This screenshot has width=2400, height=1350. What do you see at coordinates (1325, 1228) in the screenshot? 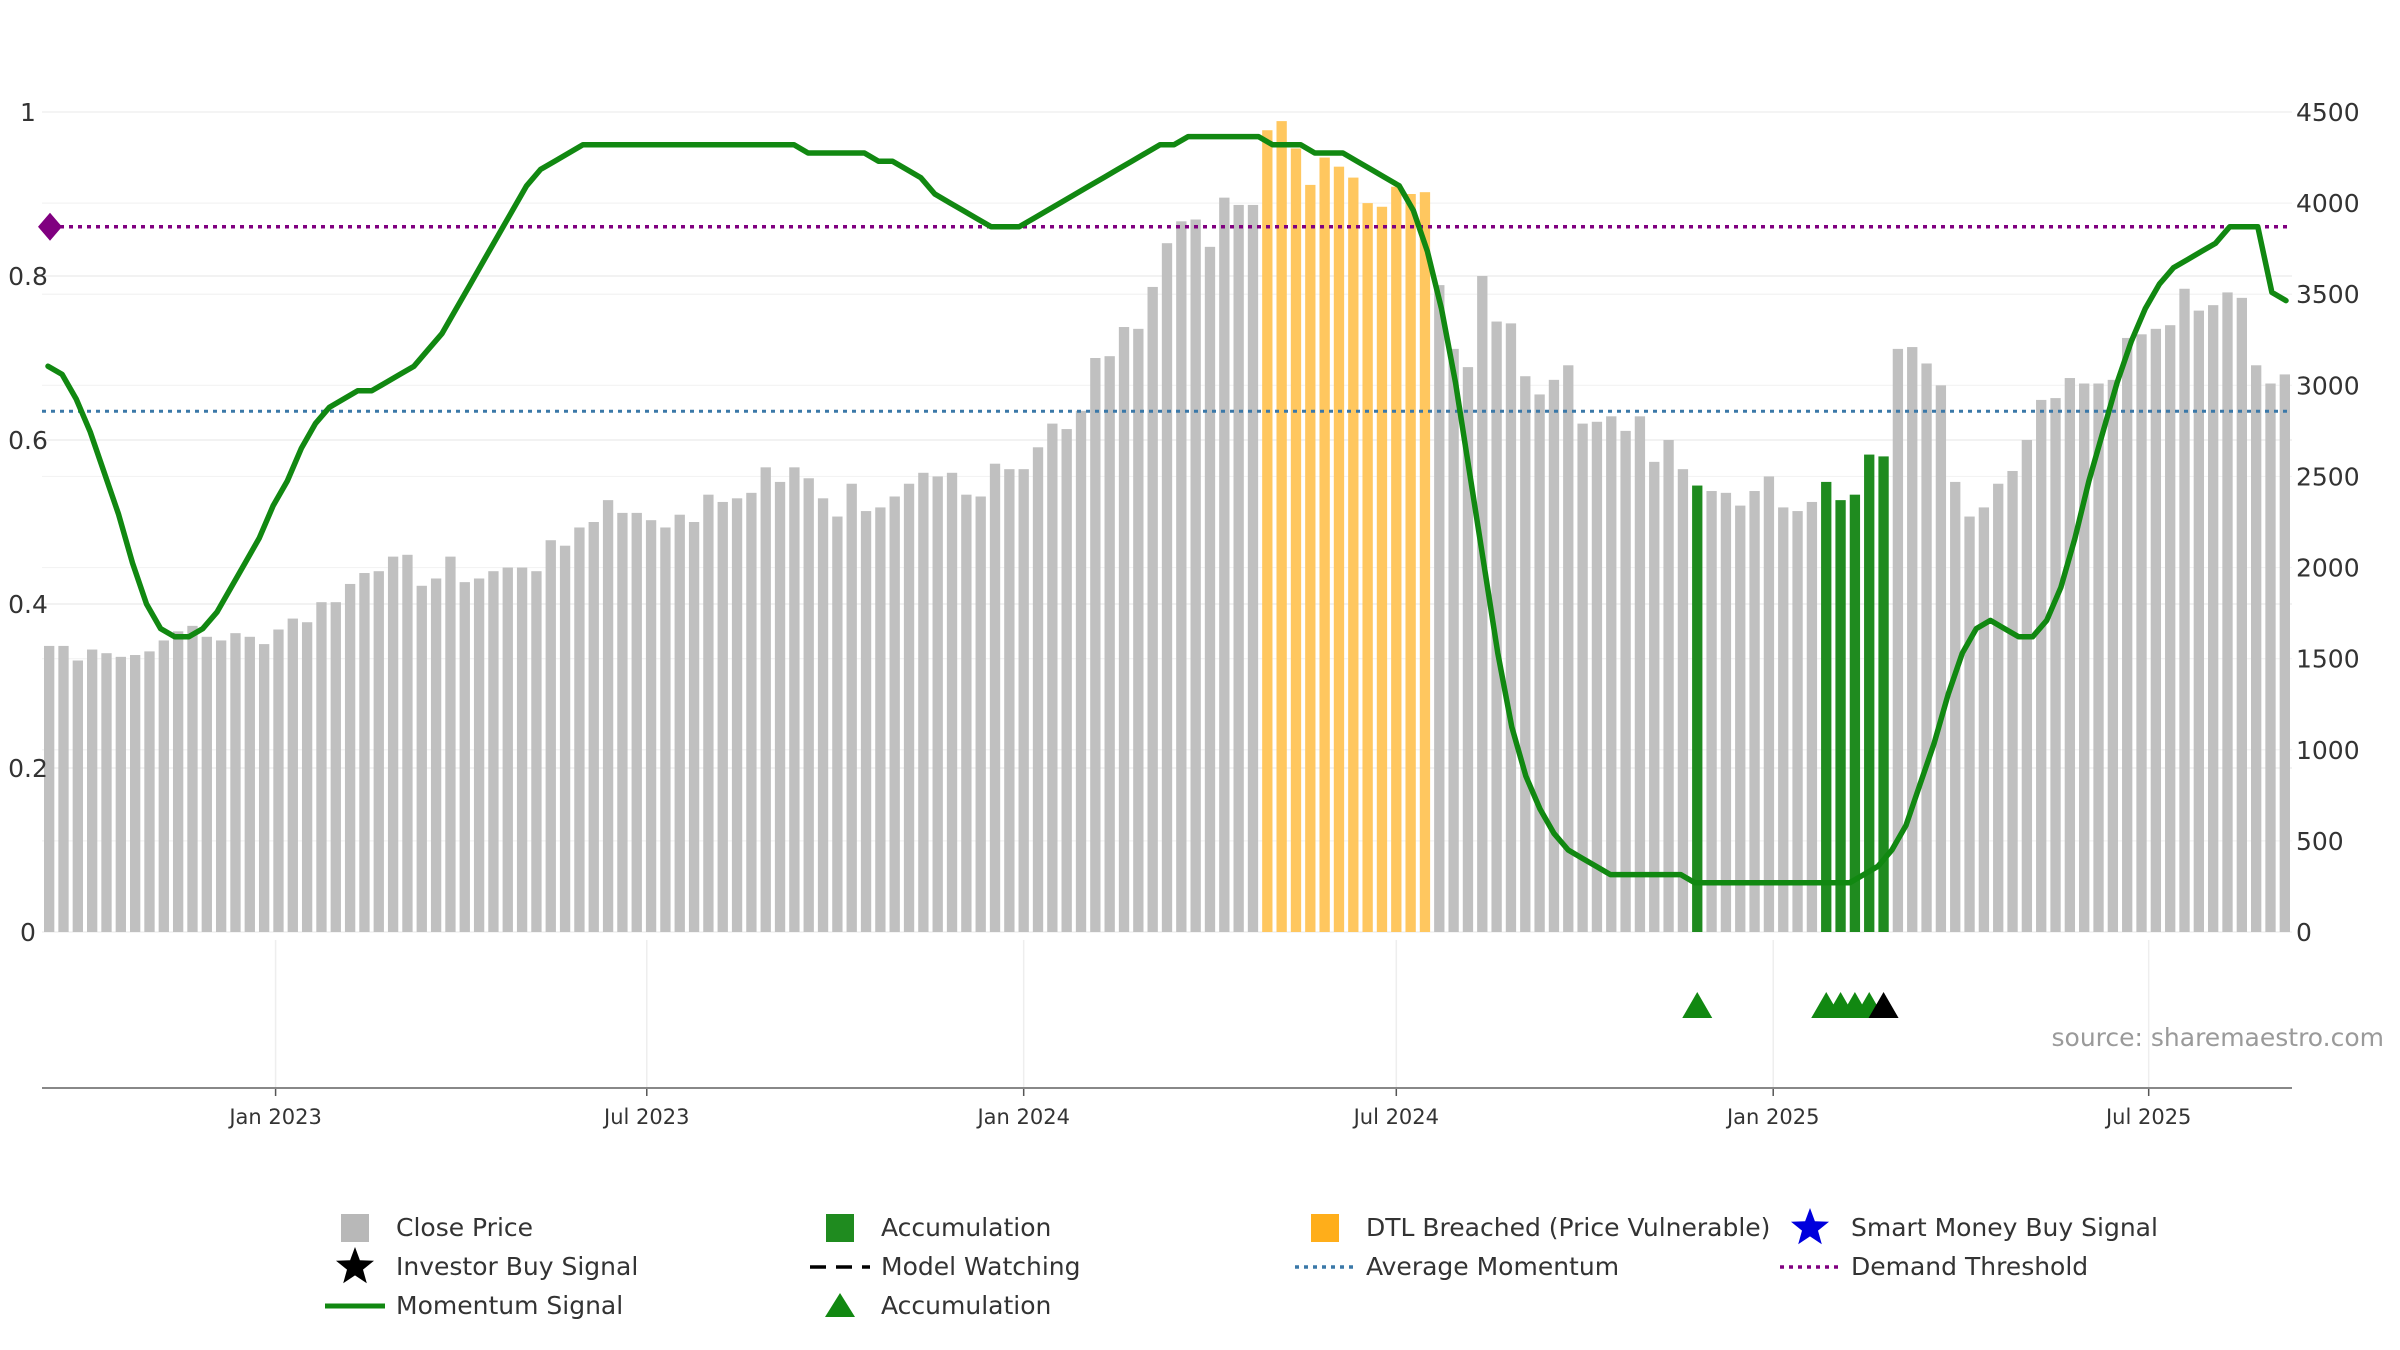
I see `legend-dtl-swatch` at bounding box center [1325, 1228].